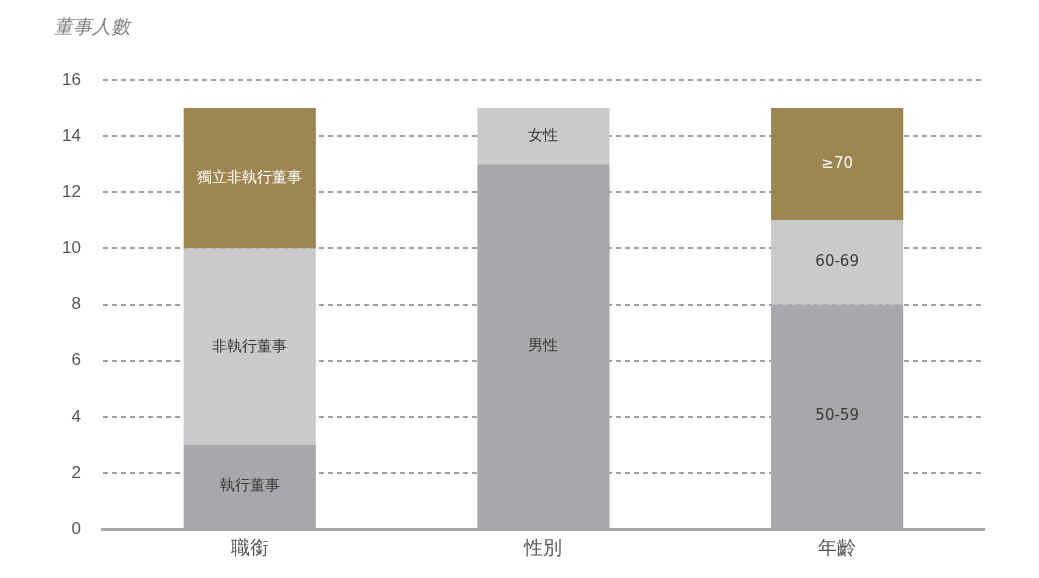  Describe the element at coordinates (249, 547) in the screenshot. I see `x-tick-label: 職銜` at that location.